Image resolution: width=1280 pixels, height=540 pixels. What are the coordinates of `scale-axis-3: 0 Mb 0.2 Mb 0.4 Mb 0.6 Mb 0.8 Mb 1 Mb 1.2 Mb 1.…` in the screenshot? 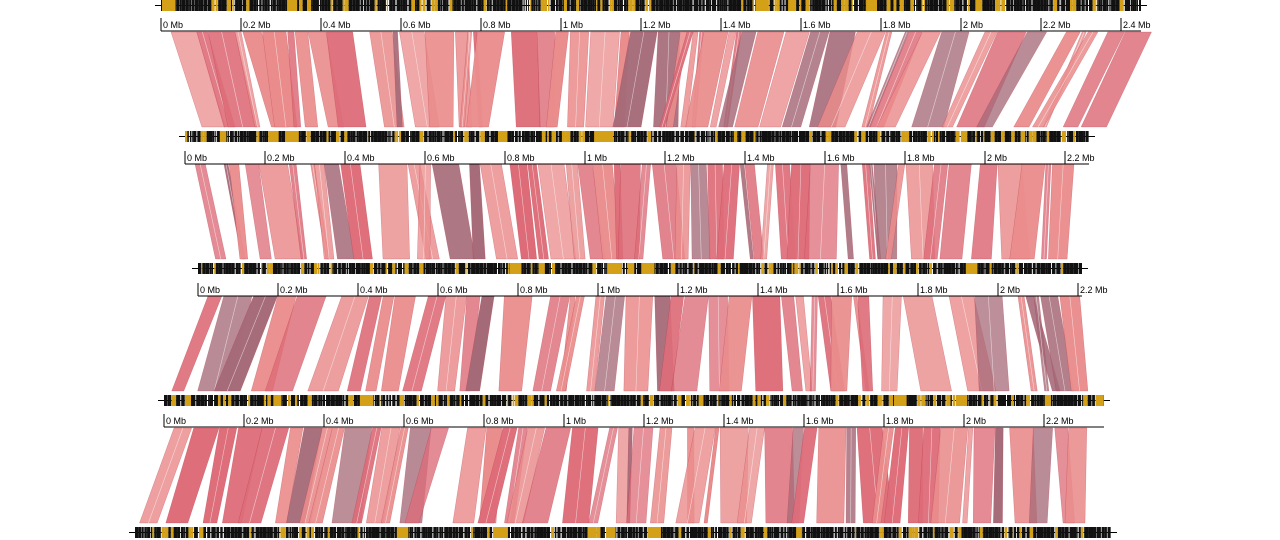 It's located at (652, 290).